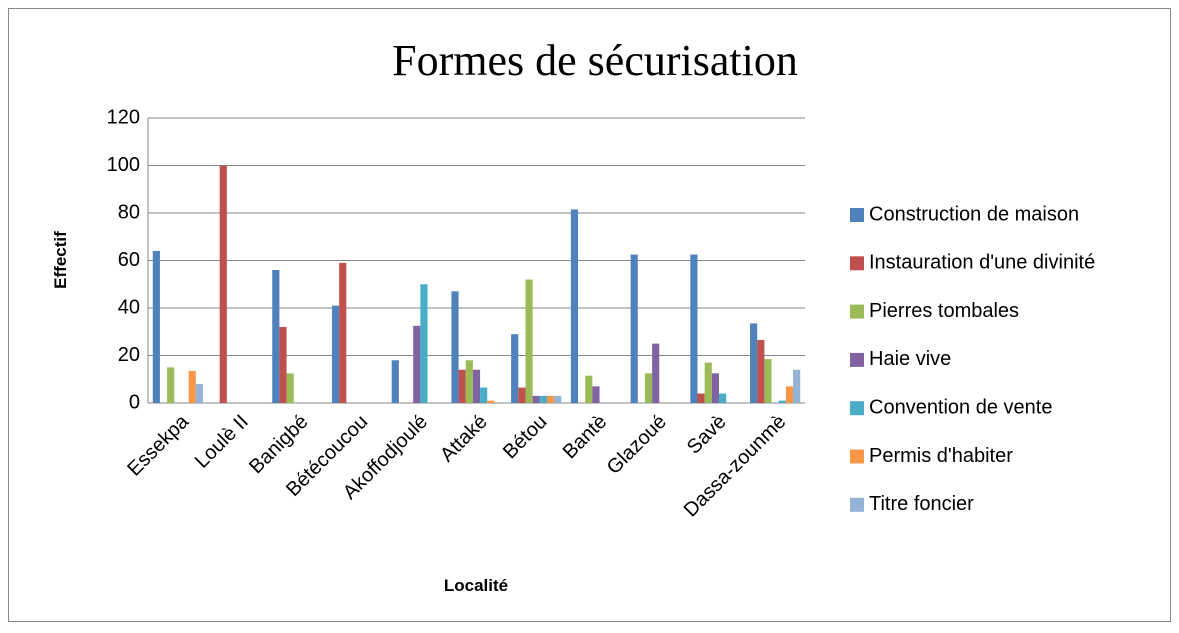 The height and width of the screenshot is (633, 1179). What do you see at coordinates (921, 504) in the screenshot?
I see `legend-label: Titre foncier` at bounding box center [921, 504].